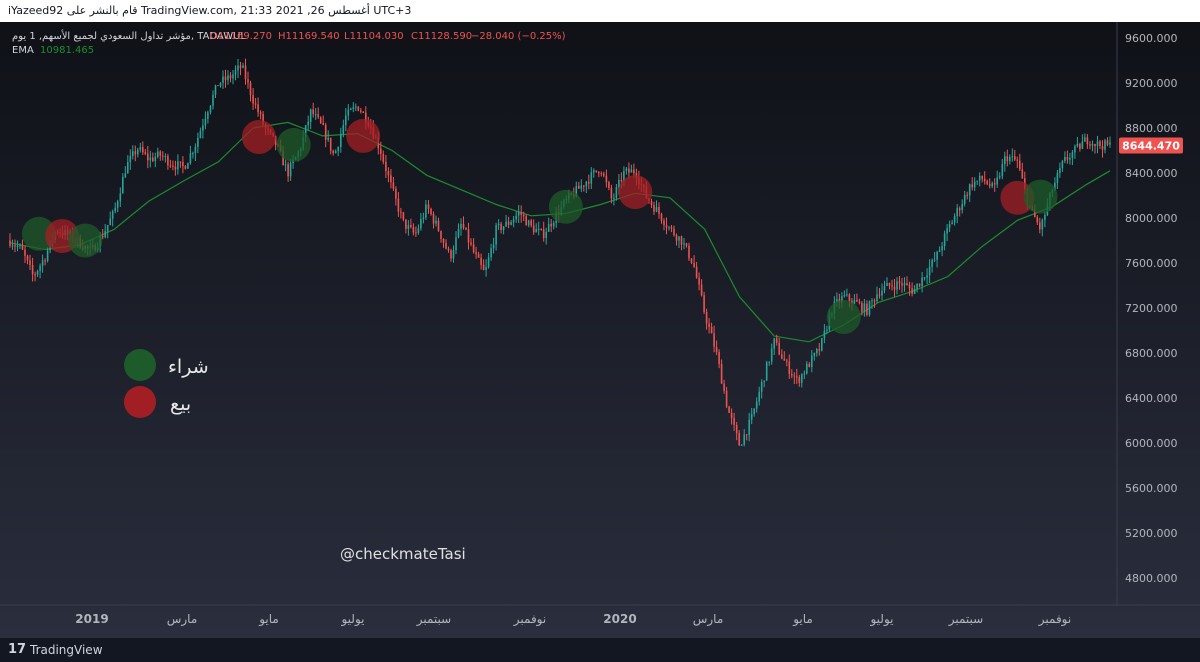 The width and height of the screenshot is (1200, 662). Describe the element at coordinates (1151, 145) in the screenshot. I see `last-price-tag: 8644.470` at that location.